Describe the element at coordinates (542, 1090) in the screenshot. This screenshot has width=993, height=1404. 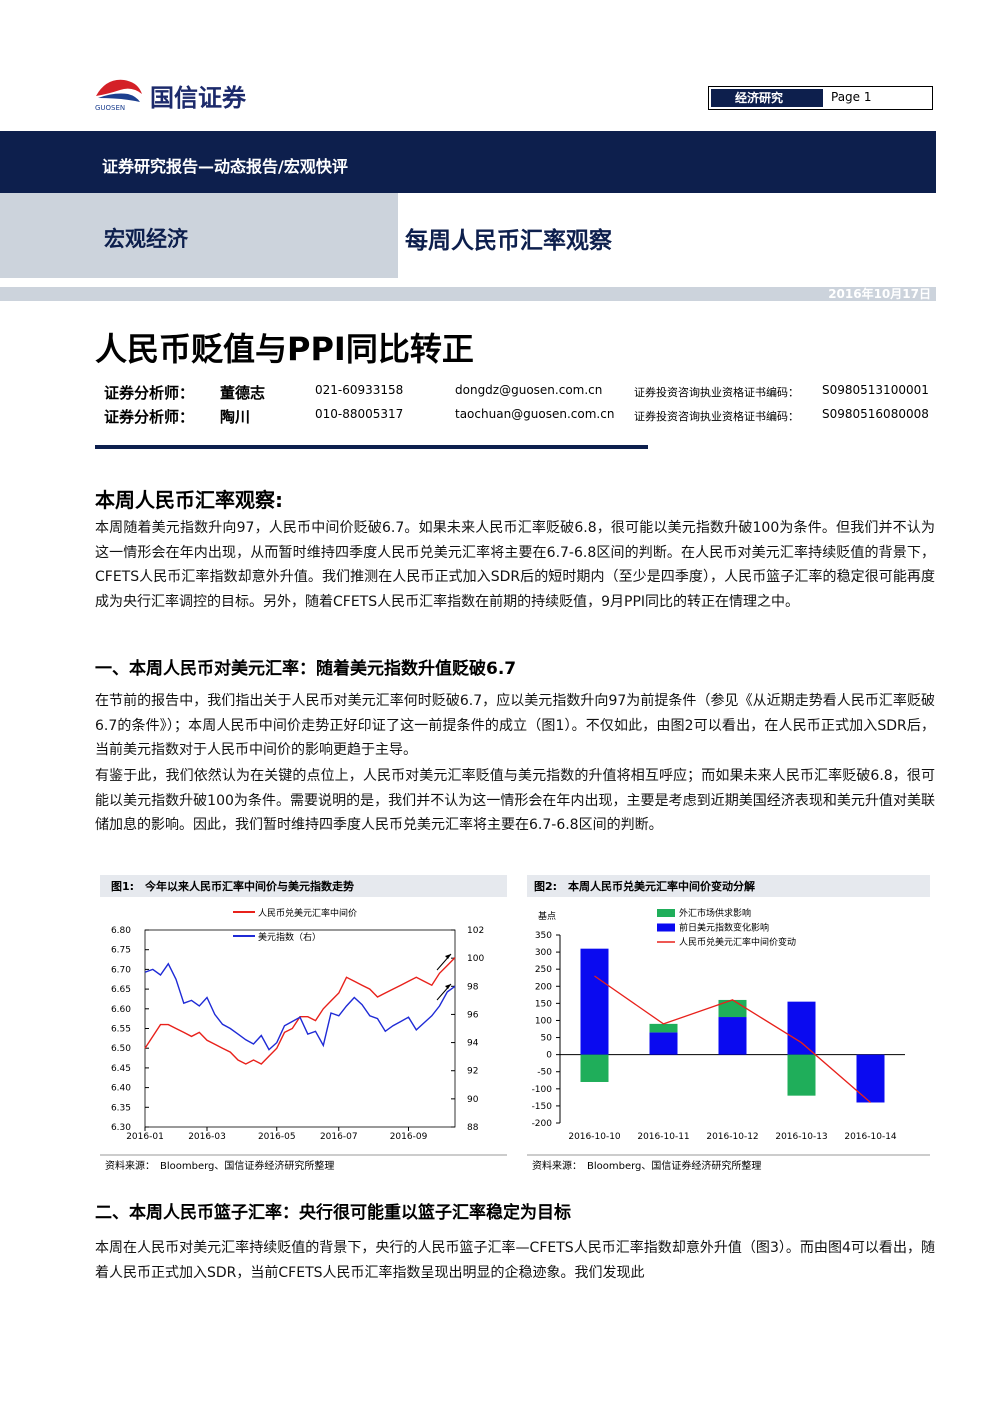
I see `y-tick-label: -100` at that location.